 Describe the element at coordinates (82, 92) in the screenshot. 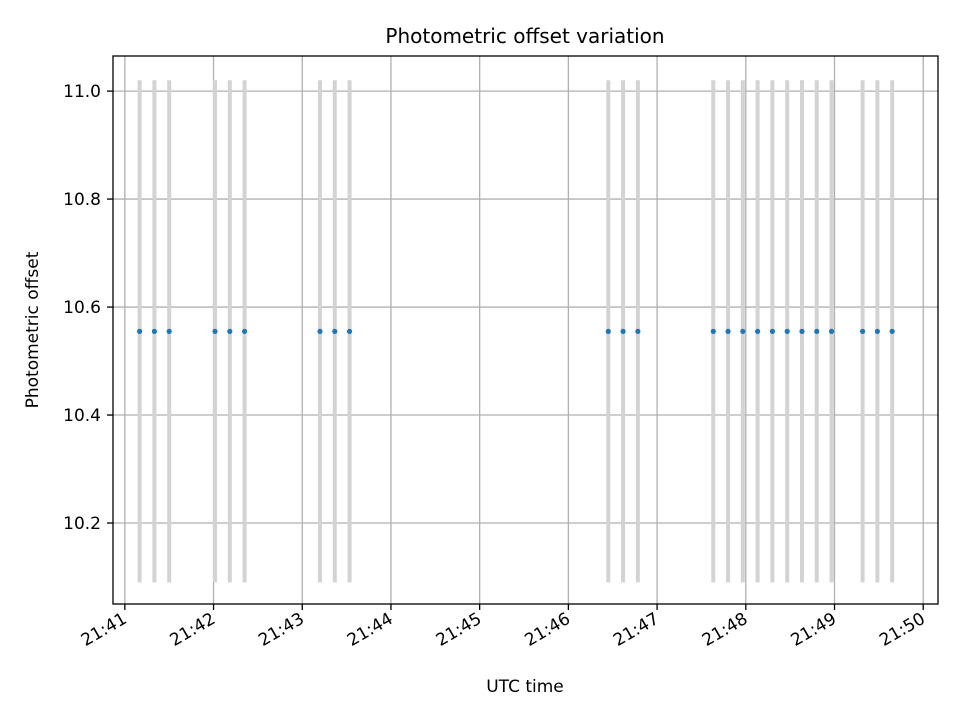

I see `y-tick-label: 11.0` at that location.